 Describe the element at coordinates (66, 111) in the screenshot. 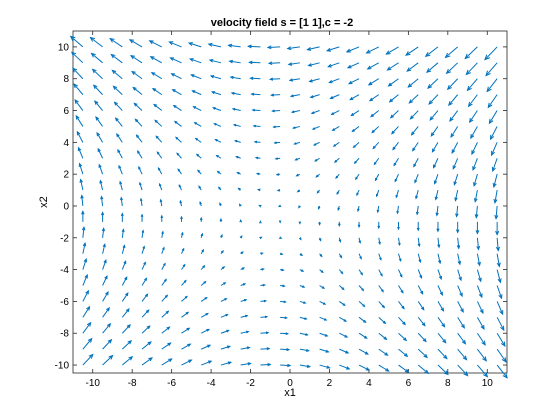

I see `y-tick-label: 6` at that location.